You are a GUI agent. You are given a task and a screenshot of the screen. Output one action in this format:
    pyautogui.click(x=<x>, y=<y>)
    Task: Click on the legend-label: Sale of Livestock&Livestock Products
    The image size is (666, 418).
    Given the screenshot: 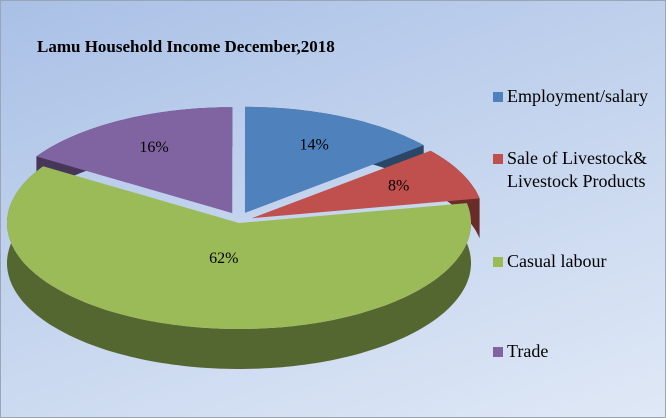 What is the action you would take?
    pyautogui.click(x=577, y=169)
    